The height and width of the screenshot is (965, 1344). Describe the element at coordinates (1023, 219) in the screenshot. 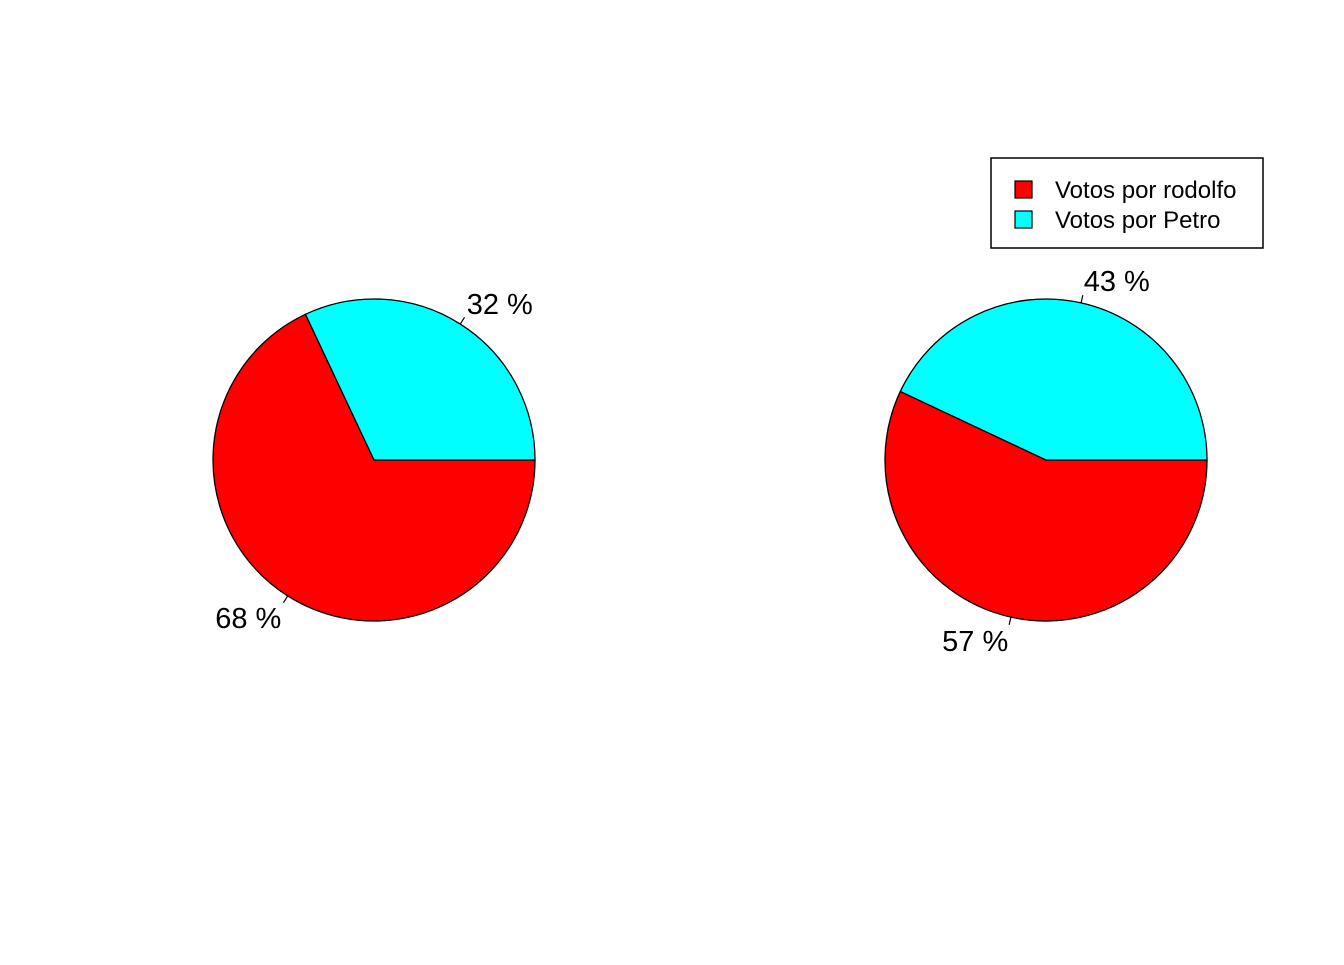

I see `legend-swatch-petro` at that location.